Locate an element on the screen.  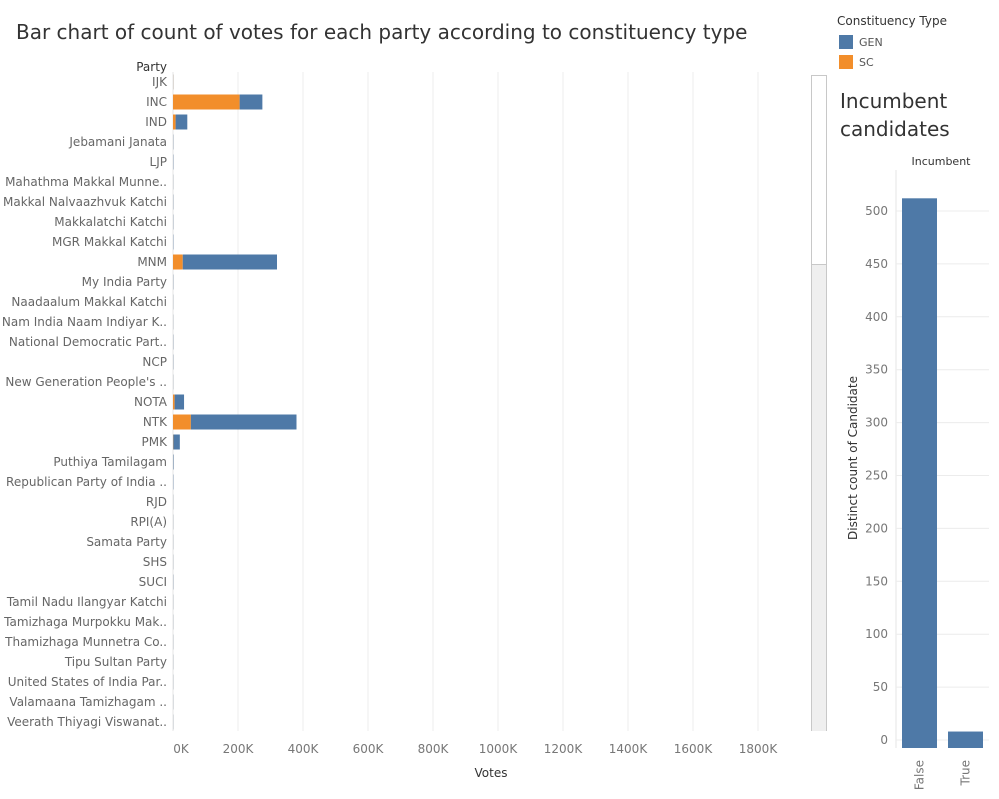
scrollbar-track is located at coordinates (819, 497).